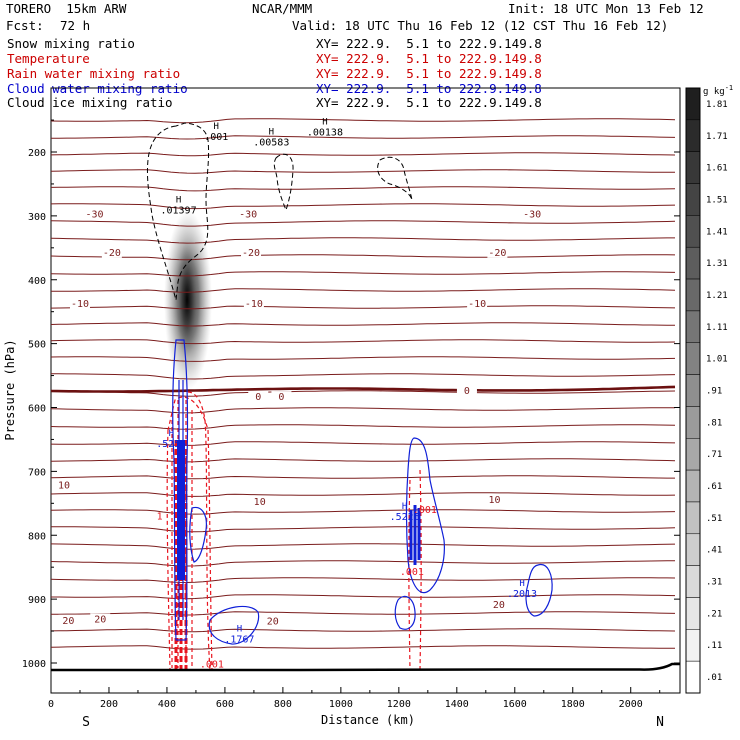  I want to click on maximum-value: .1767, so click(239, 640).